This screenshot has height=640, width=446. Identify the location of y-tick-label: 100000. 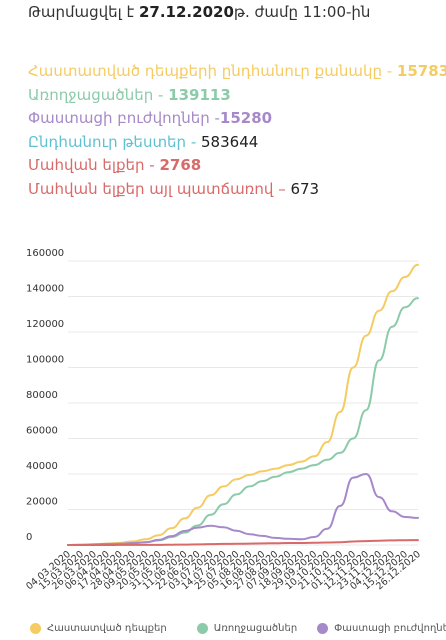
(45, 360).